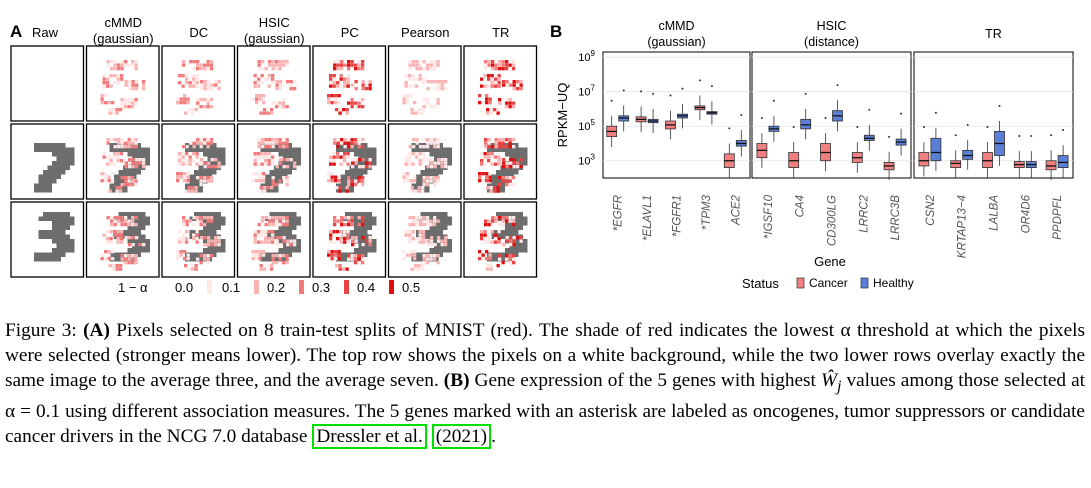 The image size is (1091, 488). I want to click on legend-healthy-swatch, so click(864, 283).